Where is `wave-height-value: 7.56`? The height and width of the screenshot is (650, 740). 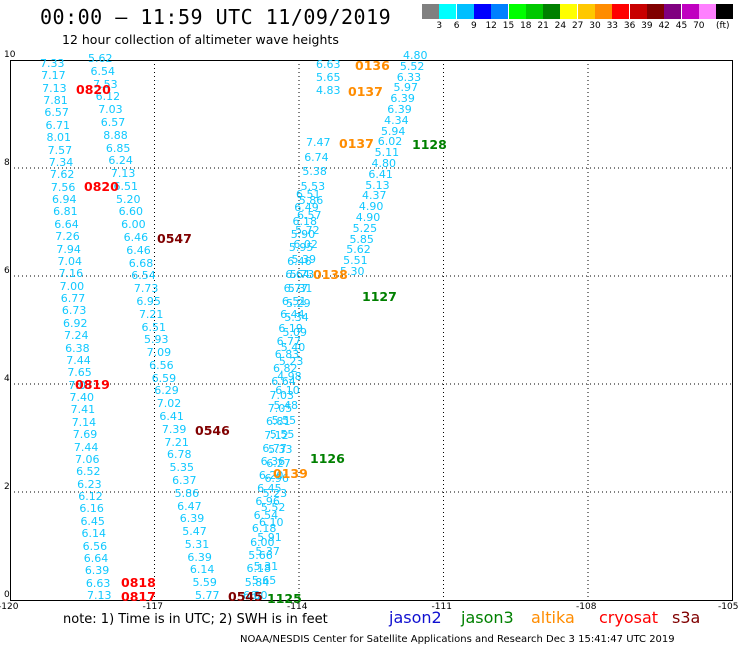
wave-height-value: 7.56 is located at coordinates (63, 187).